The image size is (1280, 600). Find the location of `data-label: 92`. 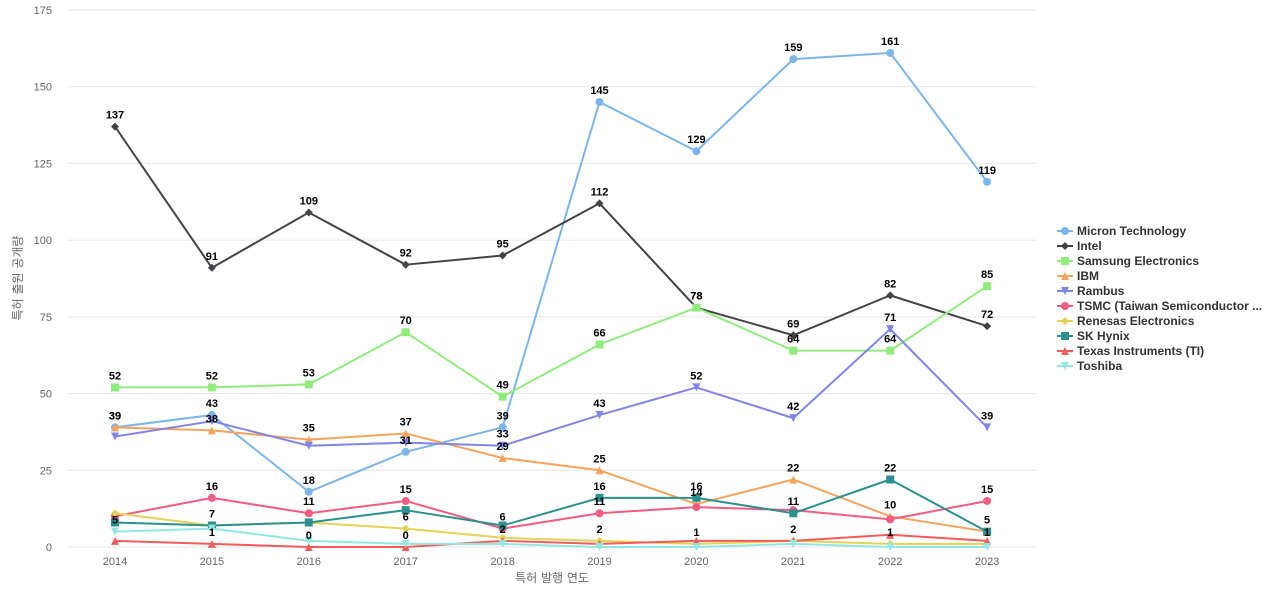

data-label: 92 is located at coordinates (406, 254).